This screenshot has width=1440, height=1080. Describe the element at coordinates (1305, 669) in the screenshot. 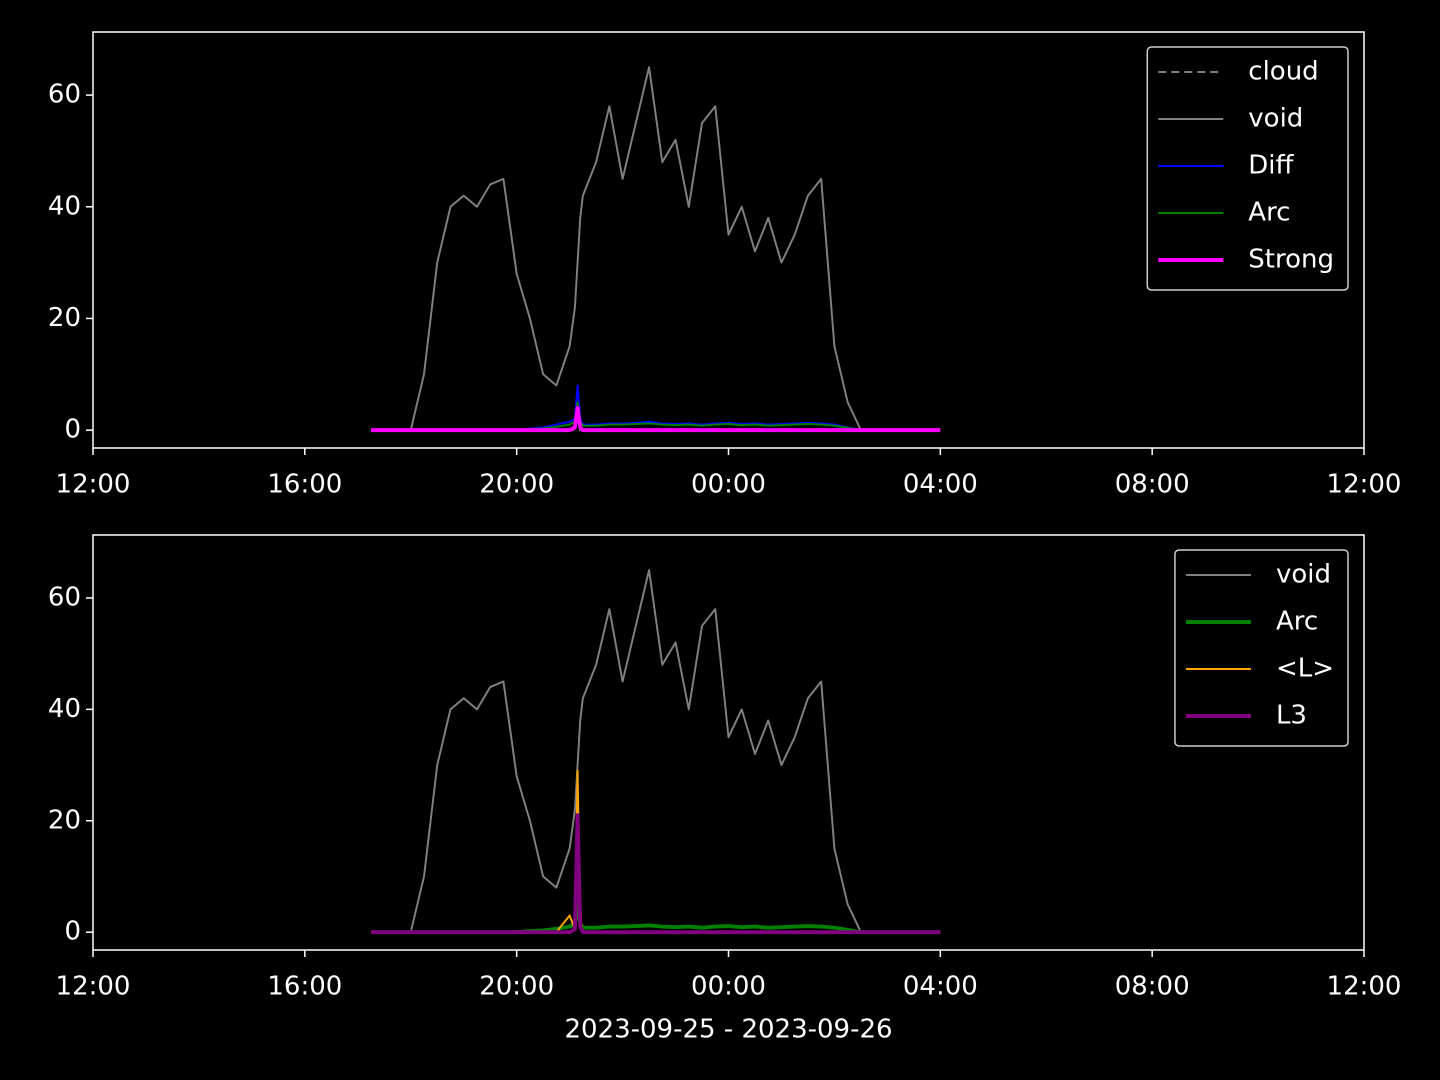

I see `legend-label: <L>` at that location.